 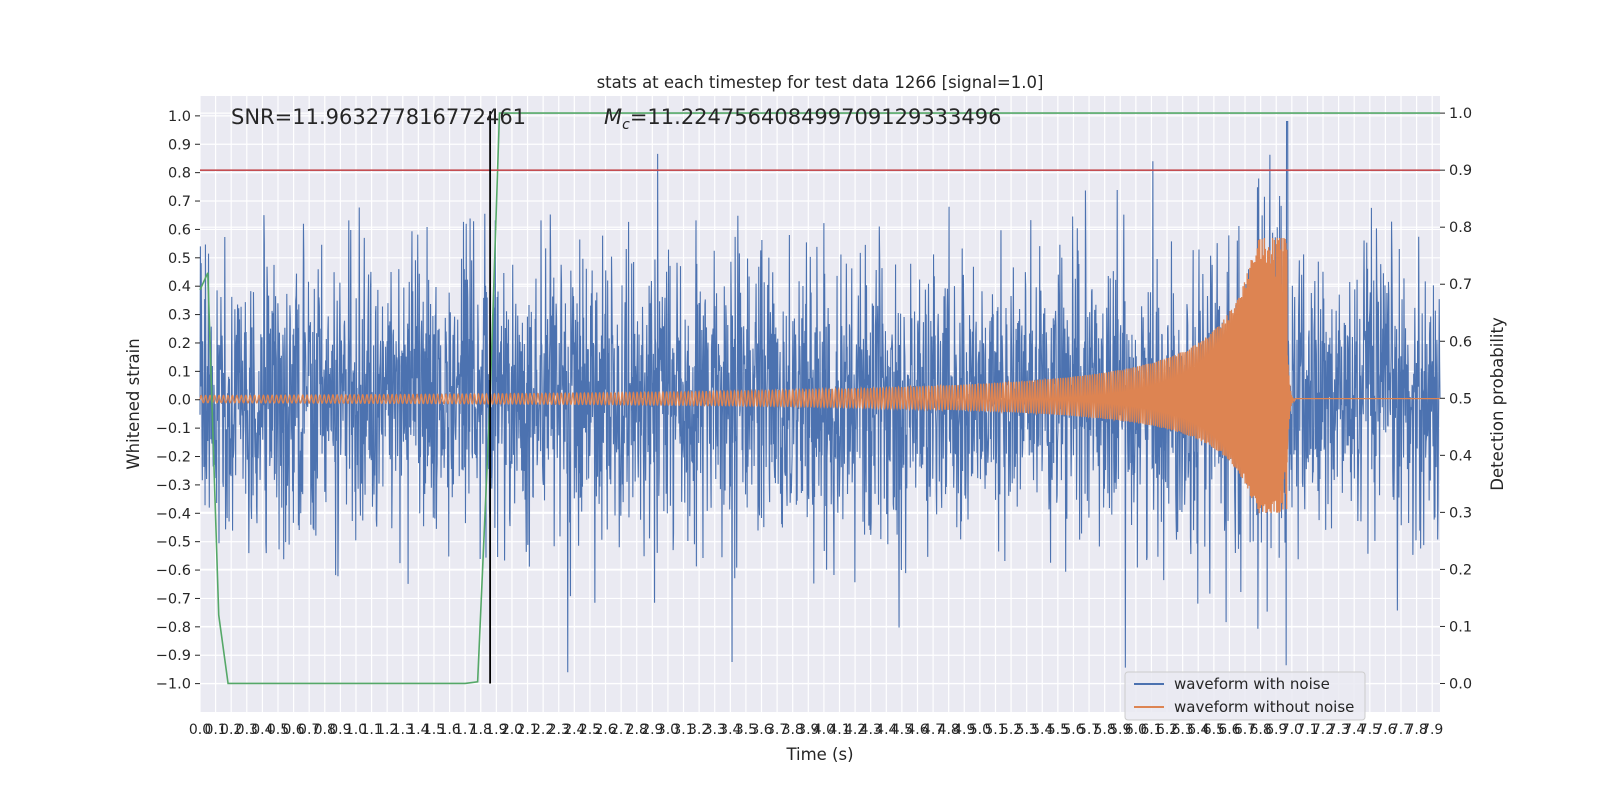 What do you see at coordinates (1105, 730) in the screenshot?
I see `x-tick-label: 5.8` at bounding box center [1105, 730].